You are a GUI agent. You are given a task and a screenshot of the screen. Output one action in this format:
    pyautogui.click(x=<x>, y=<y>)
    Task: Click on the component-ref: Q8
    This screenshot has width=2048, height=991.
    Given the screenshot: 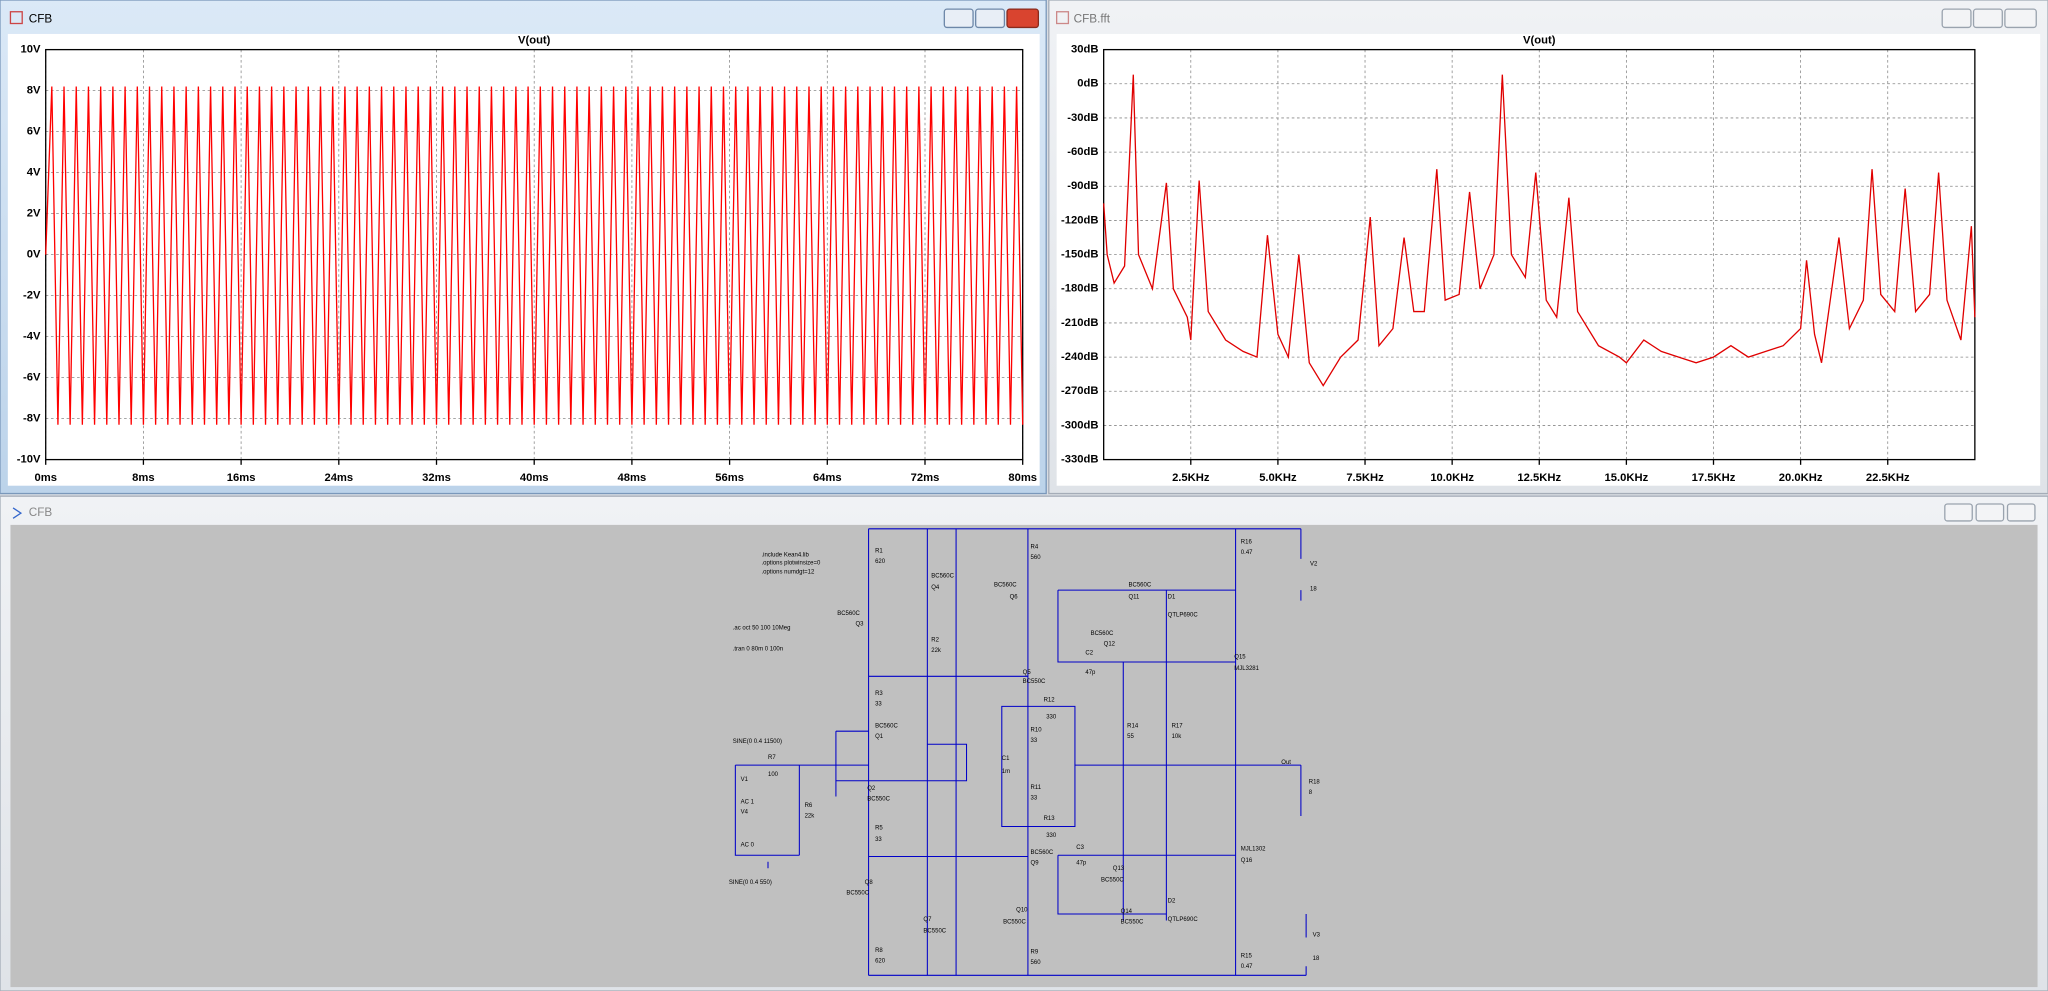 What is the action you would take?
    pyautogui.click(x=869, y=883)
    